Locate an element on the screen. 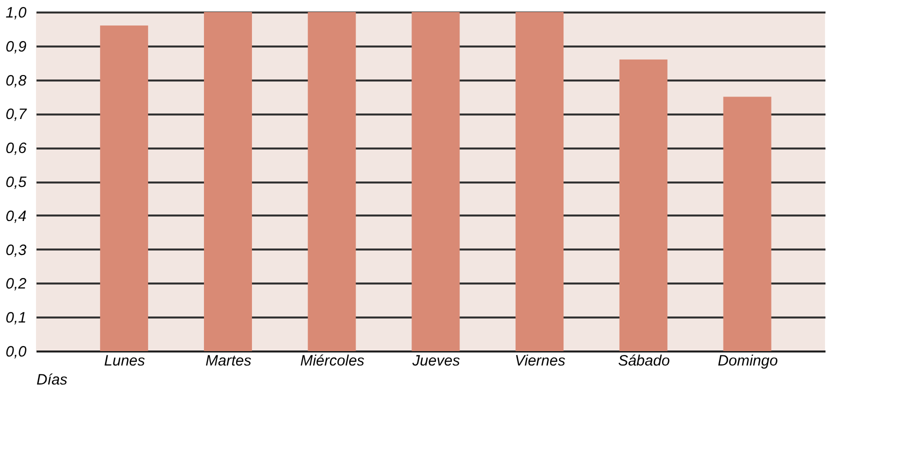 The image size is (903, 464). y-tick-label: 0,3 is located at coordinates (17, 250).